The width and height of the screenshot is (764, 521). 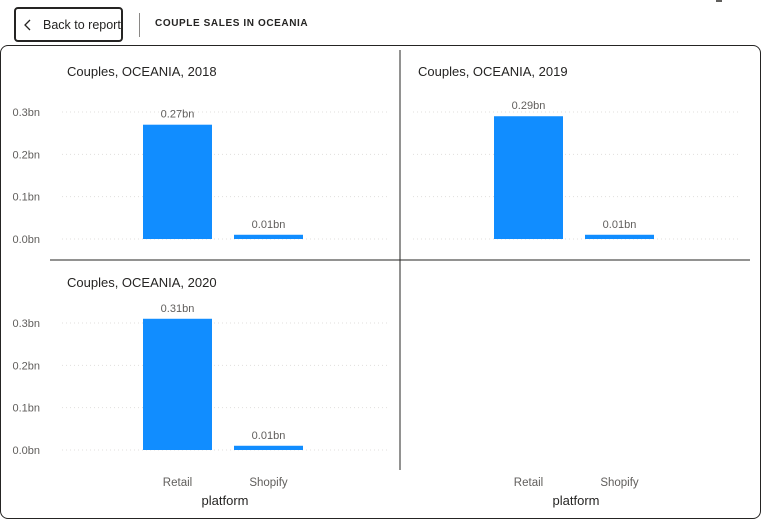 I want to click on more-options-hint, so click(x=719, y=1).